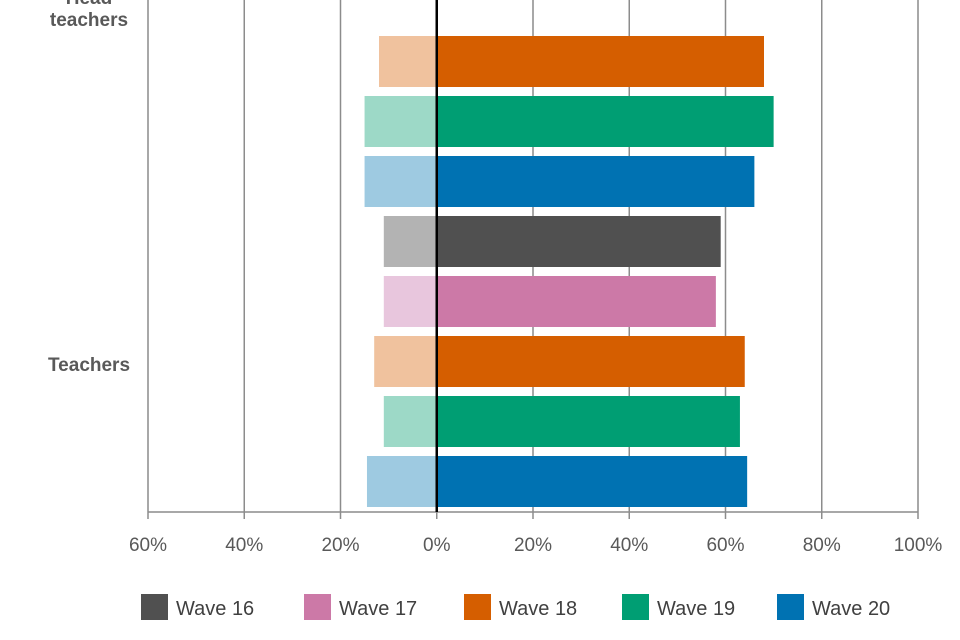 The width and height of the screenshot is (960, 640). I want to click on x-tick-label: 80%, so click(822, 545).